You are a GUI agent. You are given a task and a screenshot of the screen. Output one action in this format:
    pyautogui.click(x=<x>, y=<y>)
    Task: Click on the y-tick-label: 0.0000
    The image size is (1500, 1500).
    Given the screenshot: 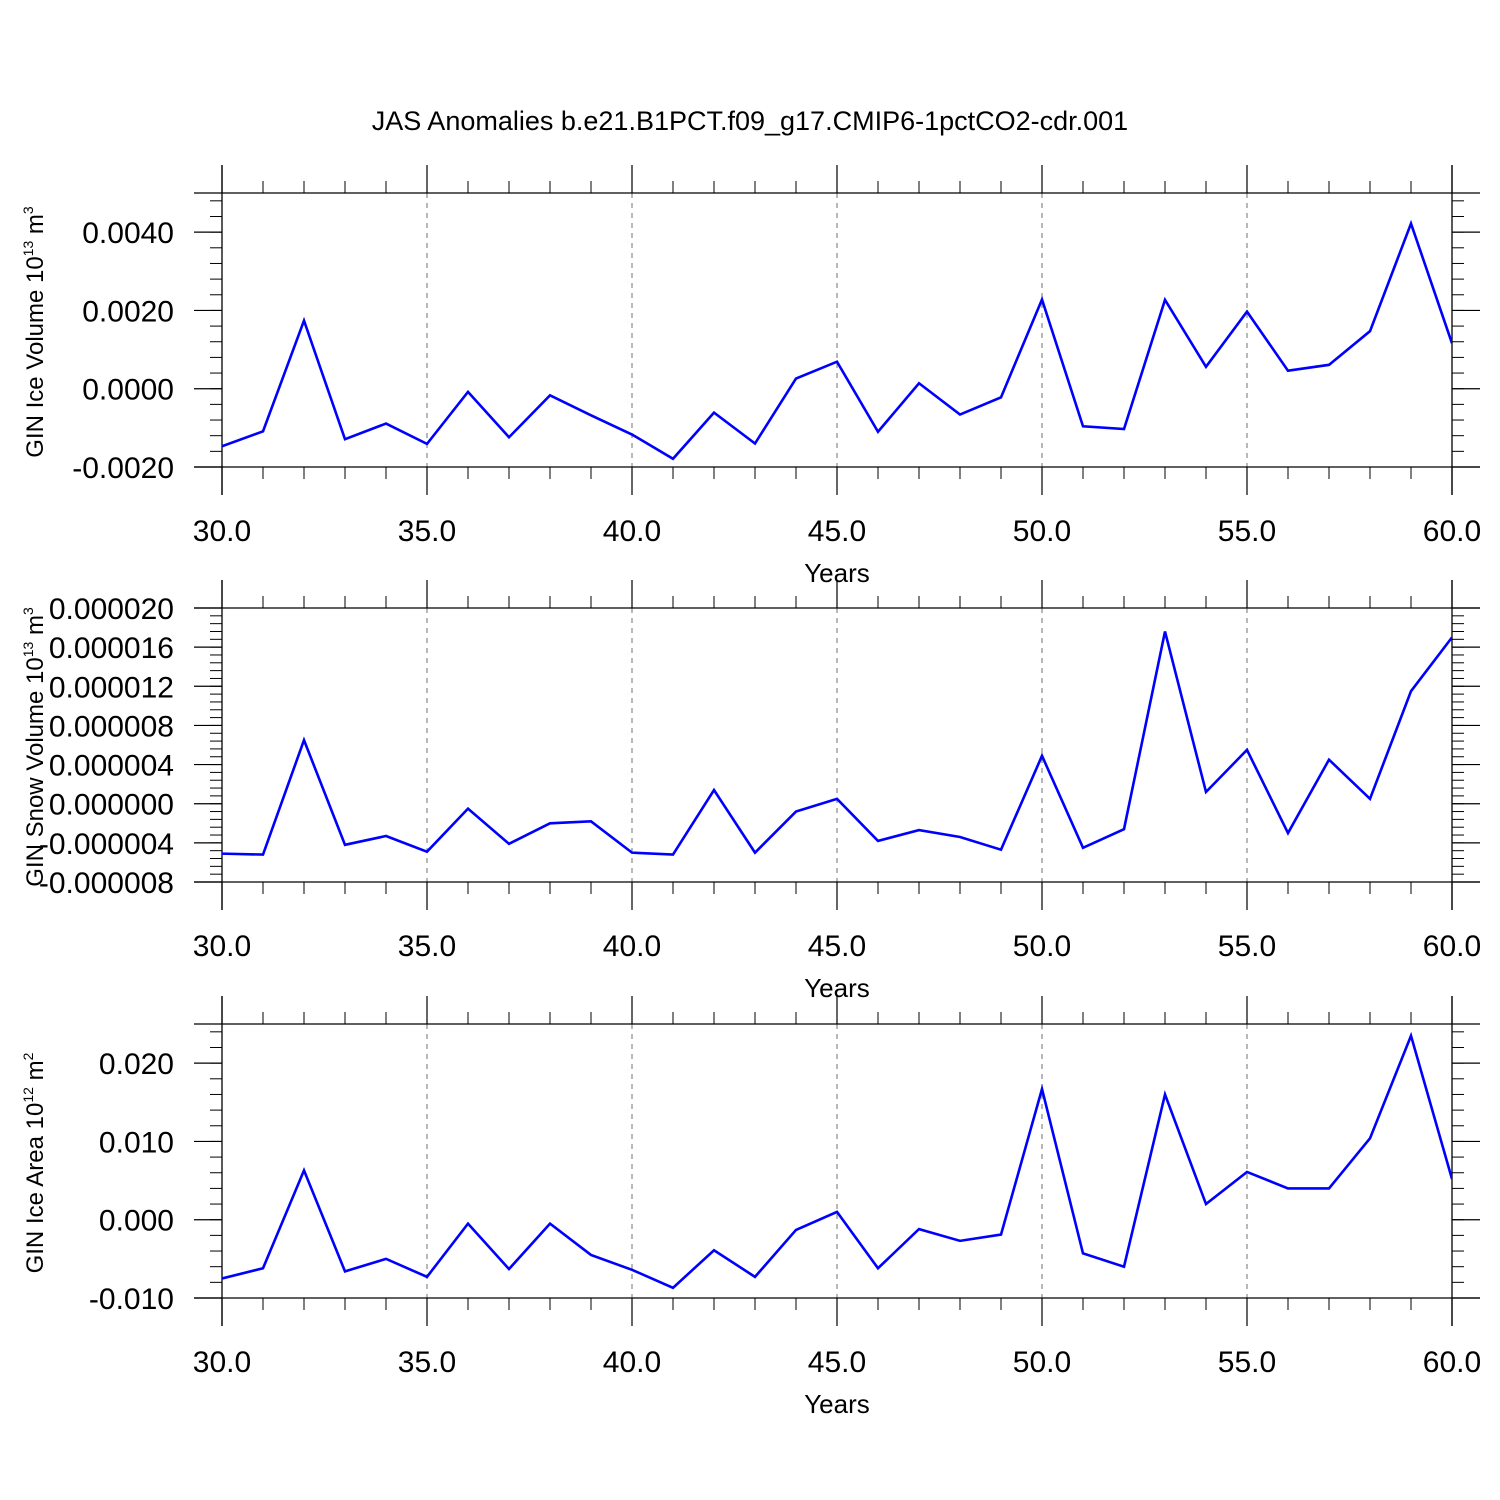 What is the action you would take?
    pyautogui.click(x=128, y=390)
    